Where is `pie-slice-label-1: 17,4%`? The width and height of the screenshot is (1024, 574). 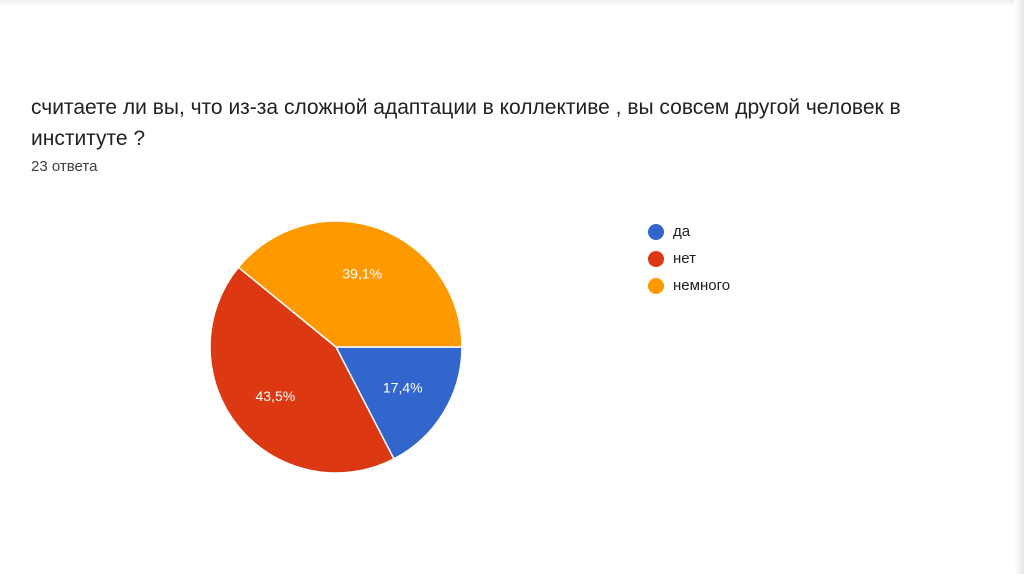
pie-slice-label-1: 17,4% is located at coordinates (403, 388).